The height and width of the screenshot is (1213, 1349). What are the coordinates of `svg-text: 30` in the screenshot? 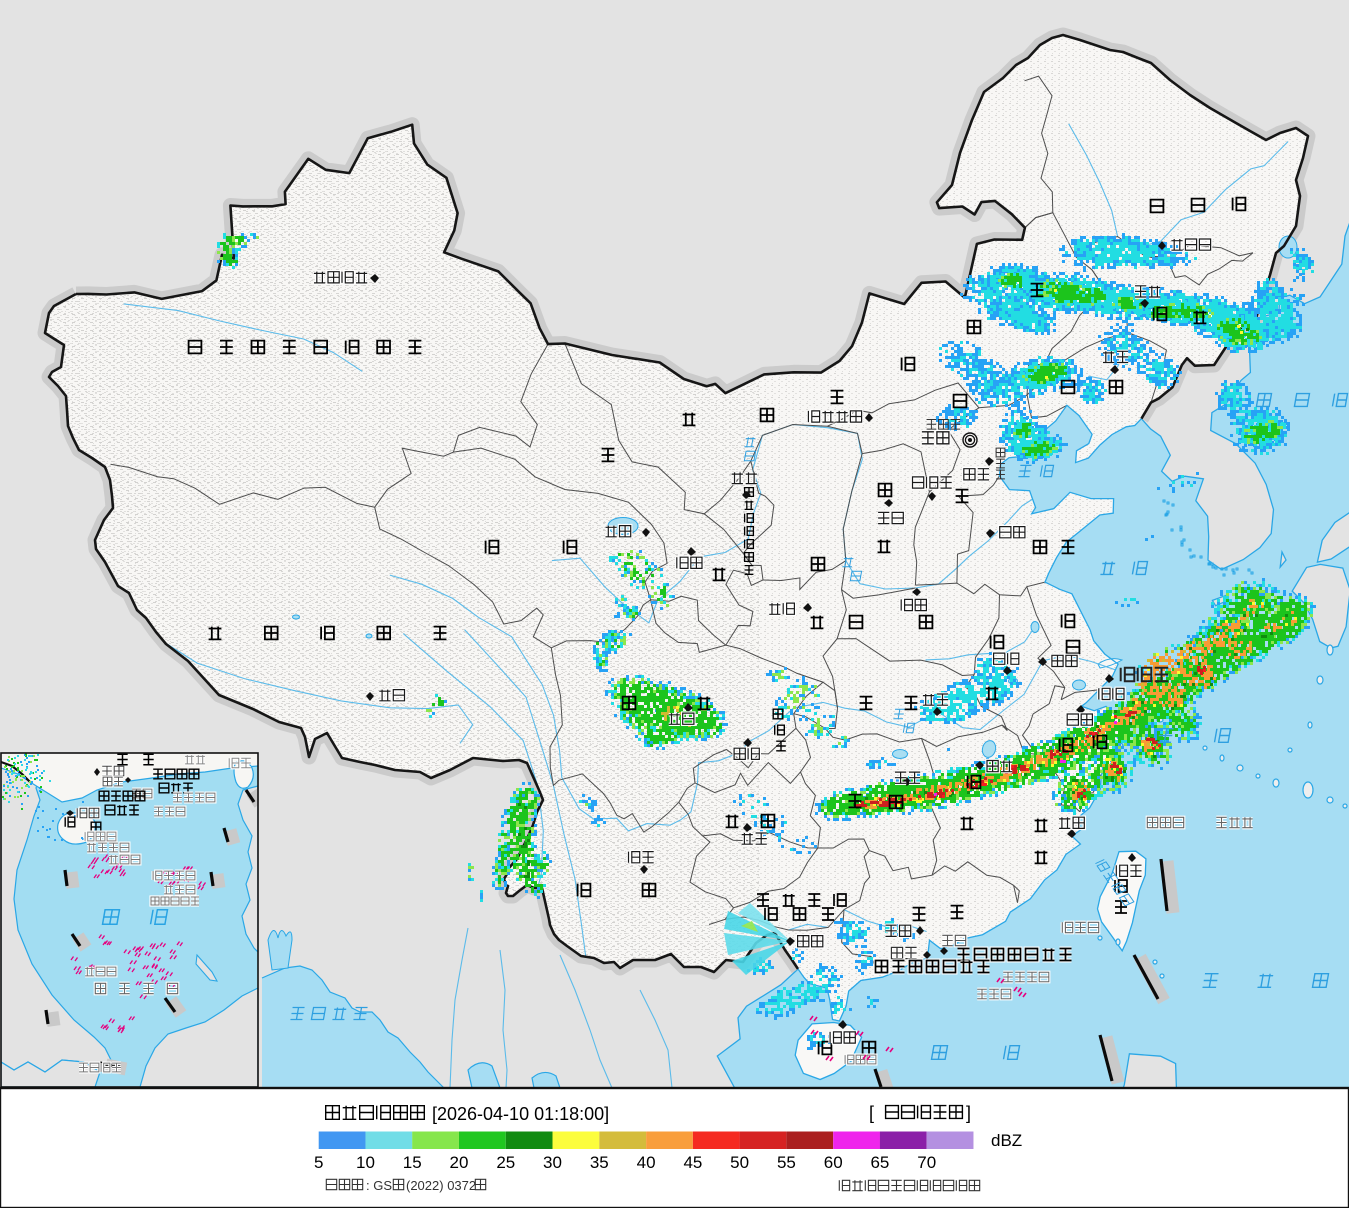 It's located at (552, 1162).